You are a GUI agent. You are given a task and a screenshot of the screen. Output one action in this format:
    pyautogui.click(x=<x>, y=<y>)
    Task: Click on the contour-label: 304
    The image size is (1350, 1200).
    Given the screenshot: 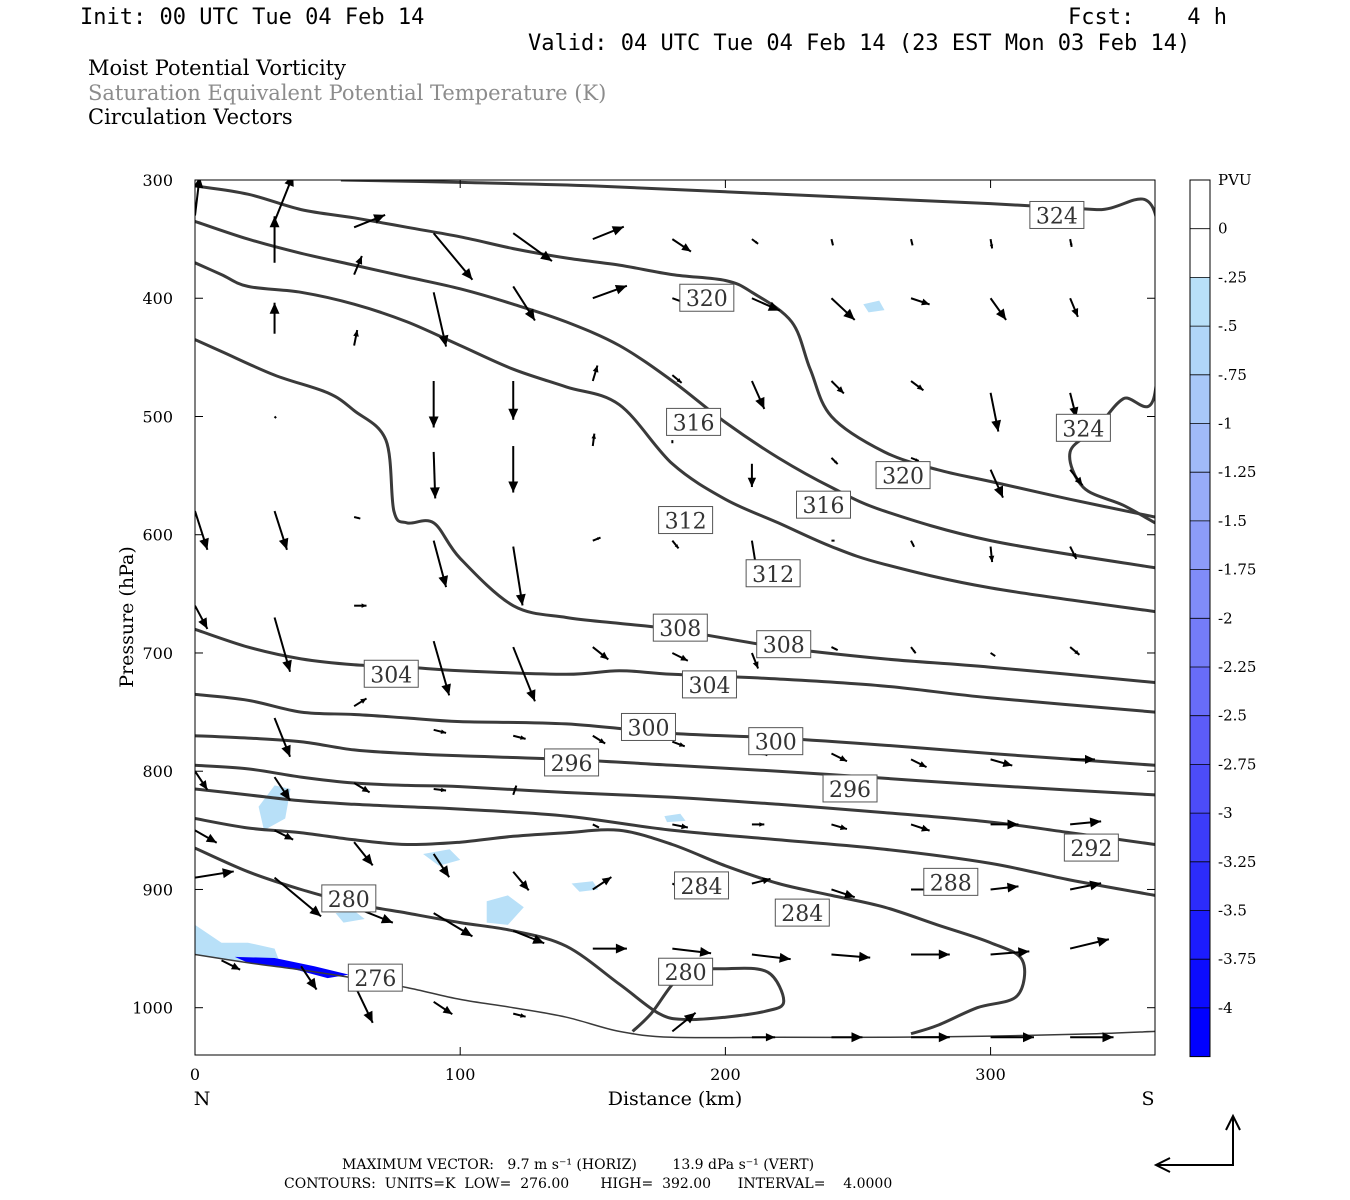 What is the action you would take?
    pyautogui.click(x=391, y=673)
    